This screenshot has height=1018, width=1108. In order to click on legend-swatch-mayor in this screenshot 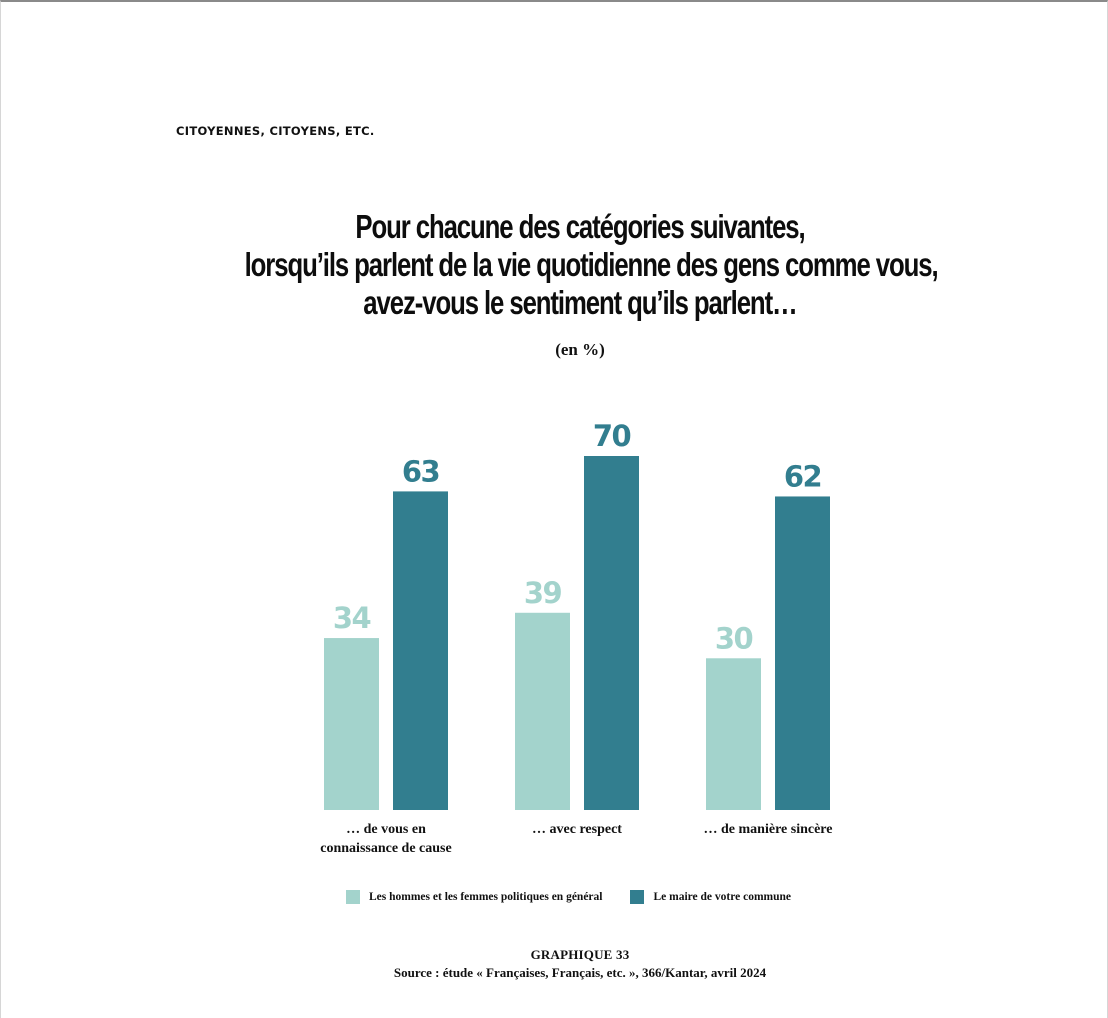, I will do `click(637, 897)`.